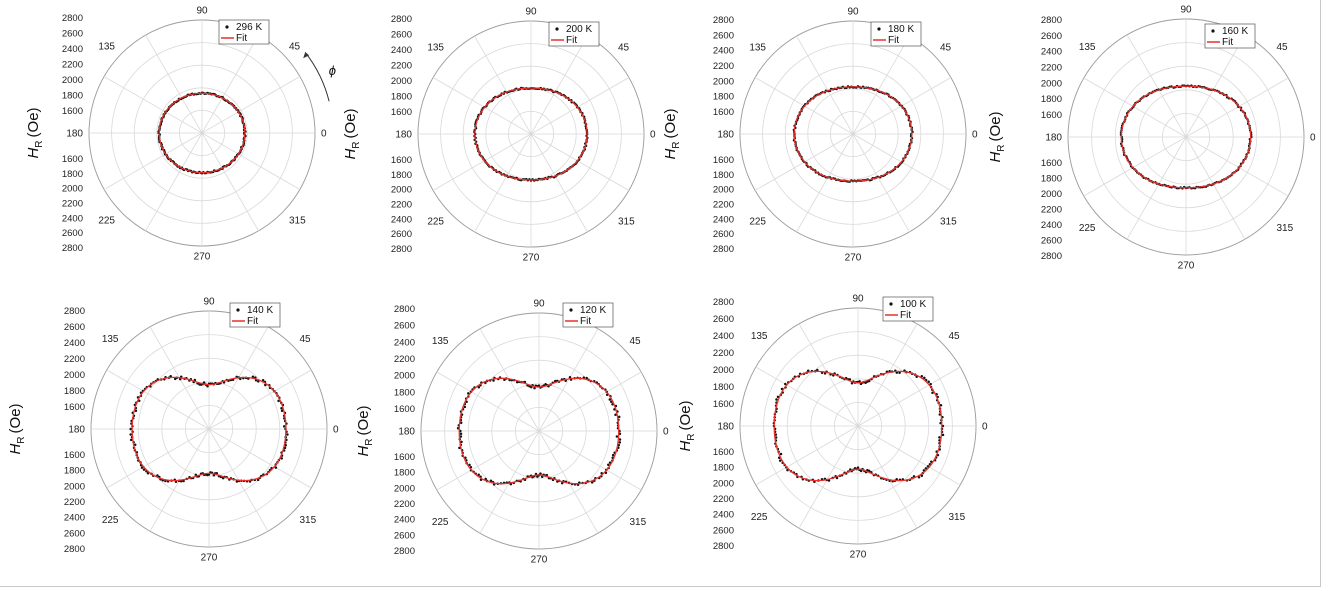 This screenshot has height=591, width=1333. What do you see at coordinates (249, 27) in the screenshot?
I see `legend-data-label: 296 K` at bounding box center [249, 27].